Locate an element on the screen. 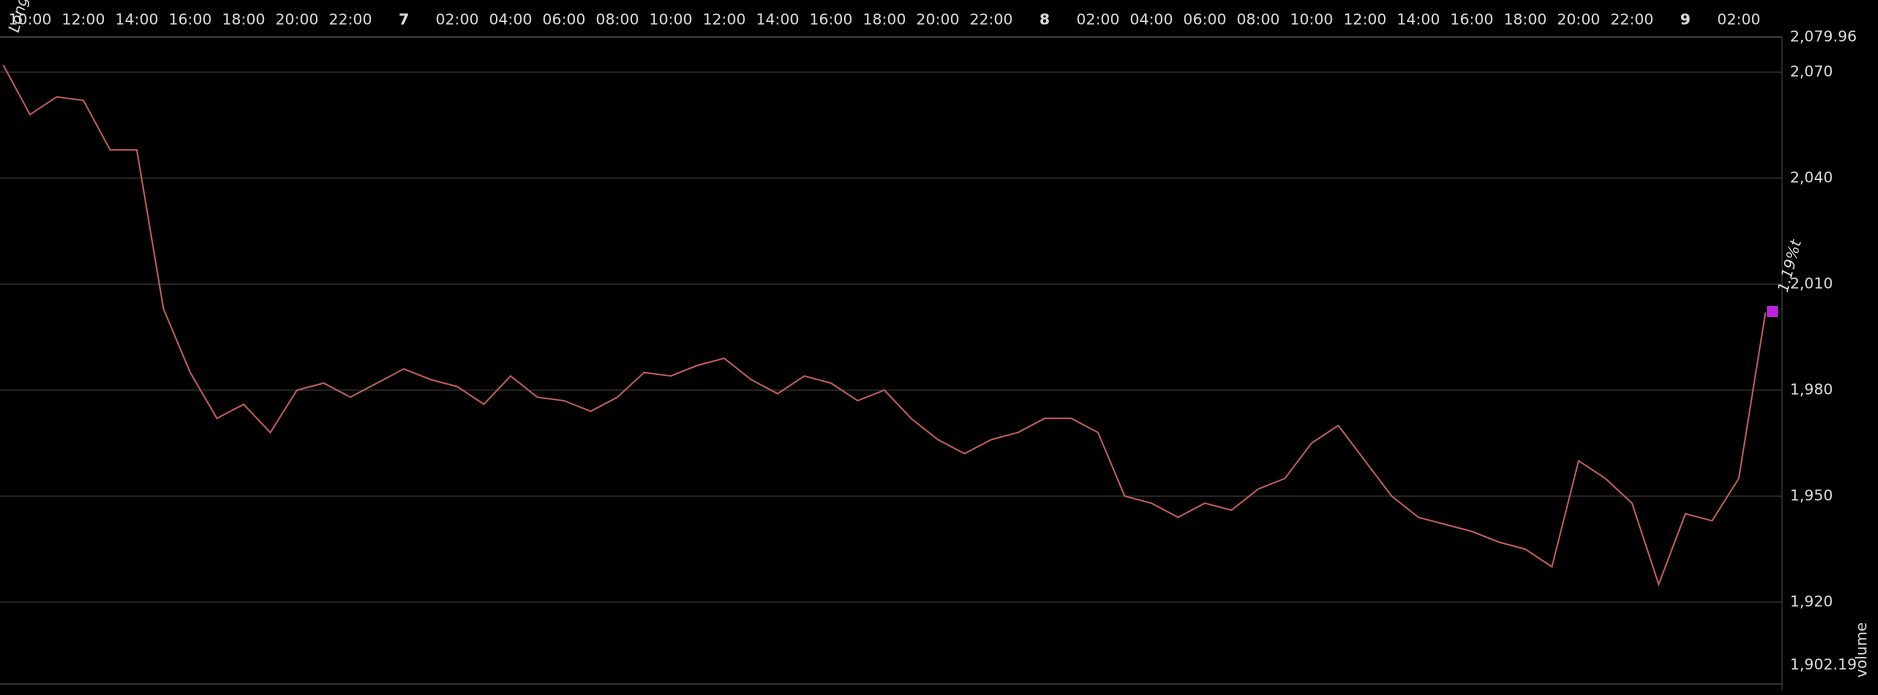  y-tick-label: 2,040 is located at coordinates (1811, 178).